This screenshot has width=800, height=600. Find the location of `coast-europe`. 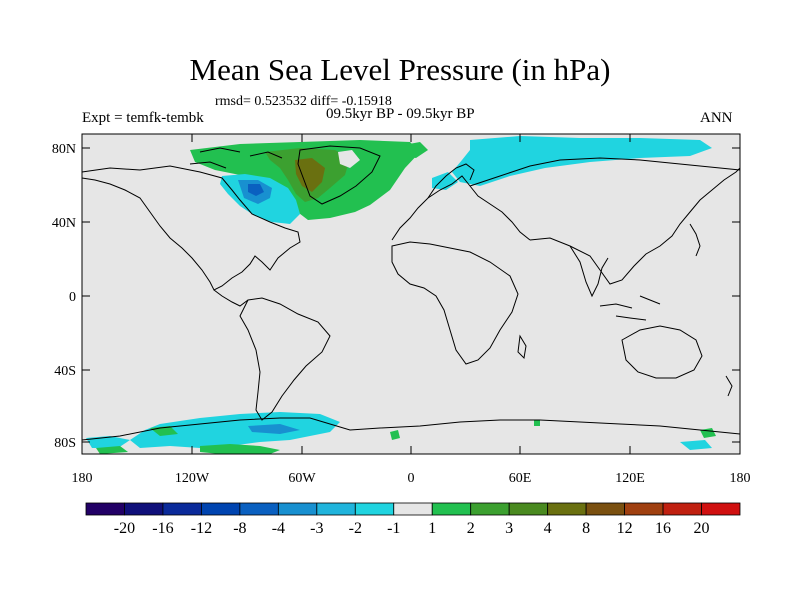

coast-europe is located at coordinates (461, 208).